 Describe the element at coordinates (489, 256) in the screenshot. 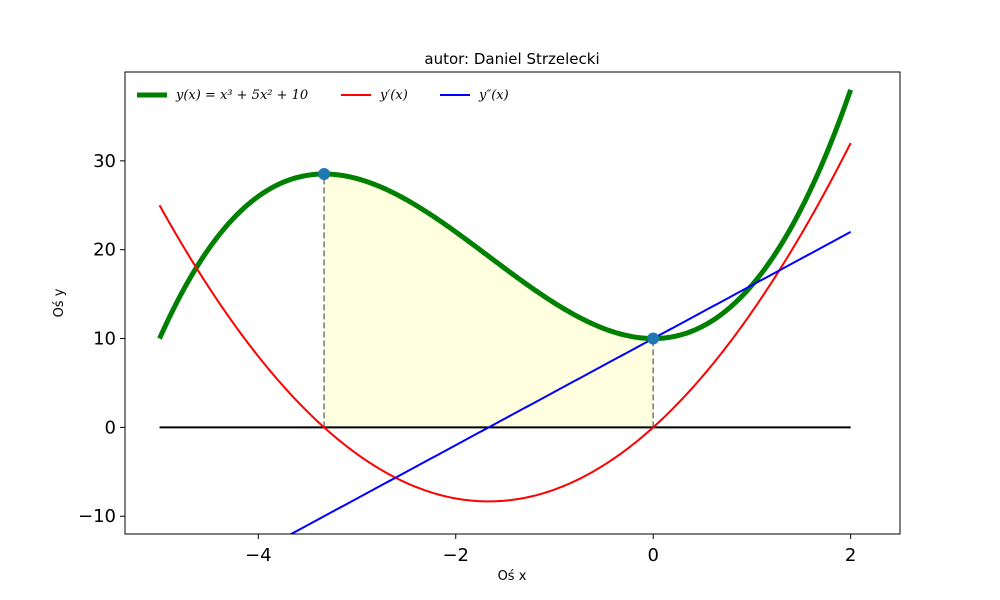

I see `extremum-markers` at that location.